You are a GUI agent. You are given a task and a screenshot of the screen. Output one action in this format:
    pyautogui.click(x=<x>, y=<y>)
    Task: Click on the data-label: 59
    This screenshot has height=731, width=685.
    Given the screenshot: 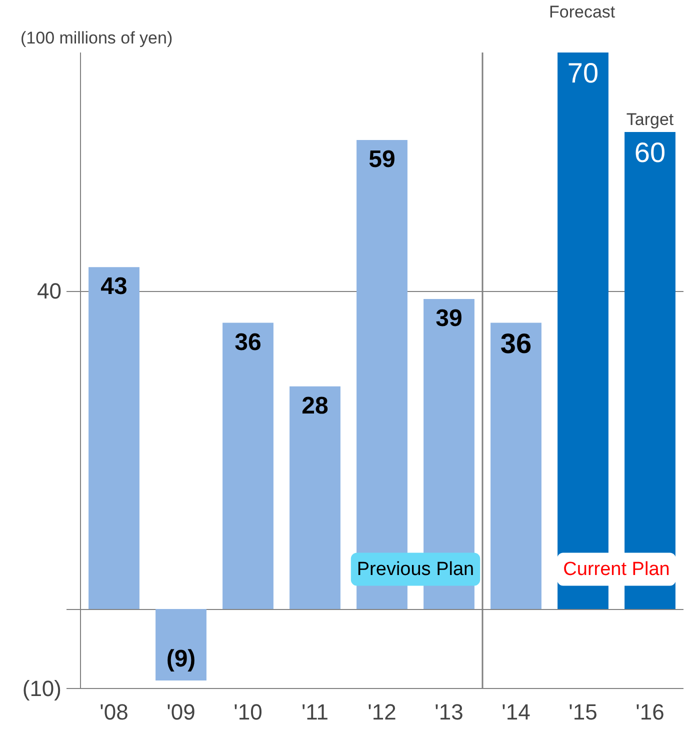 What is the action you would take?
    pyautogui.click(x=382, y=159)
    